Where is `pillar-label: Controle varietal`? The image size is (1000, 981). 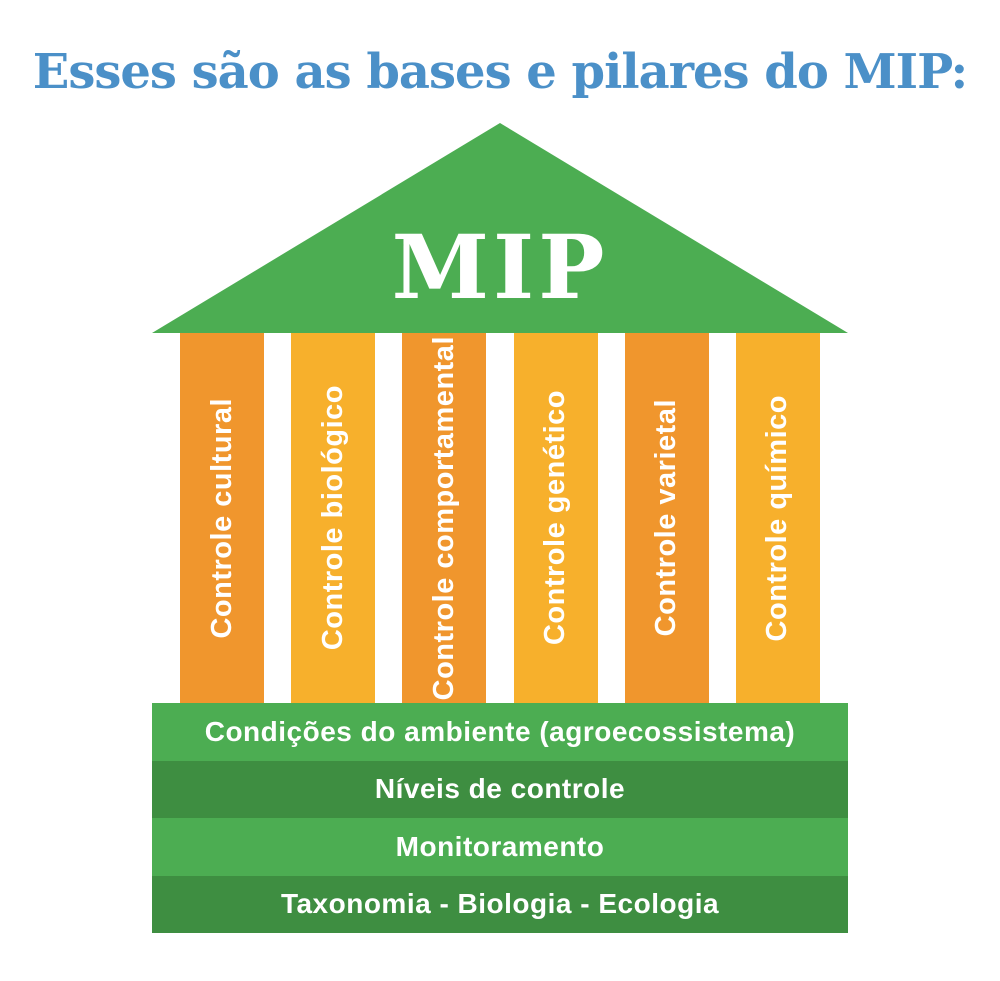 pillar-label: Controle varietal is located at coordinates (666, 518).